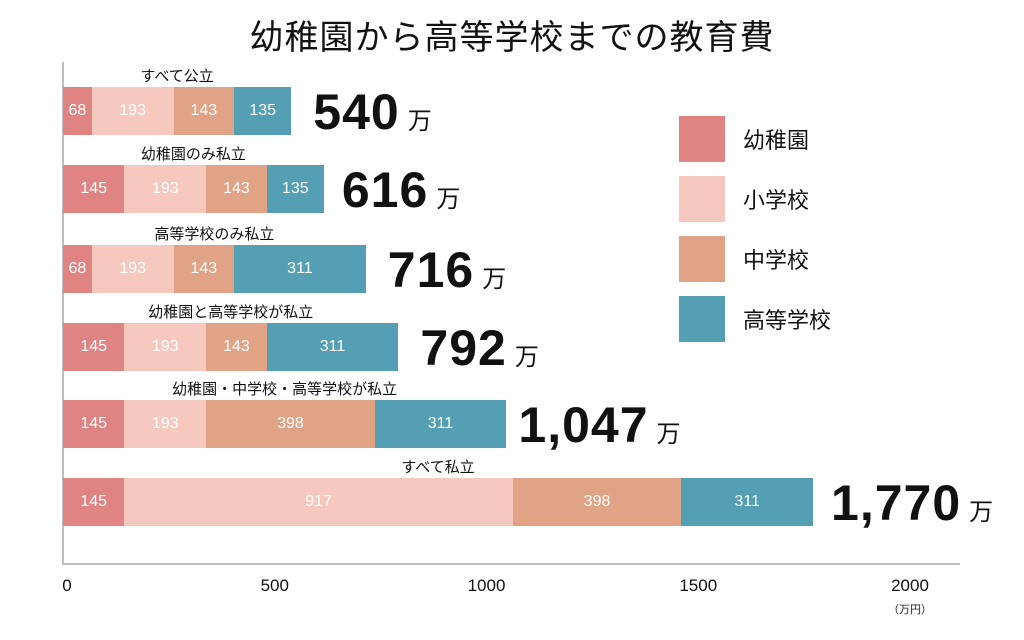 The width and height of the screenshot is (1024, 640). I want to click on group-label: 幼稚園のみ私立, so click(193, 154).